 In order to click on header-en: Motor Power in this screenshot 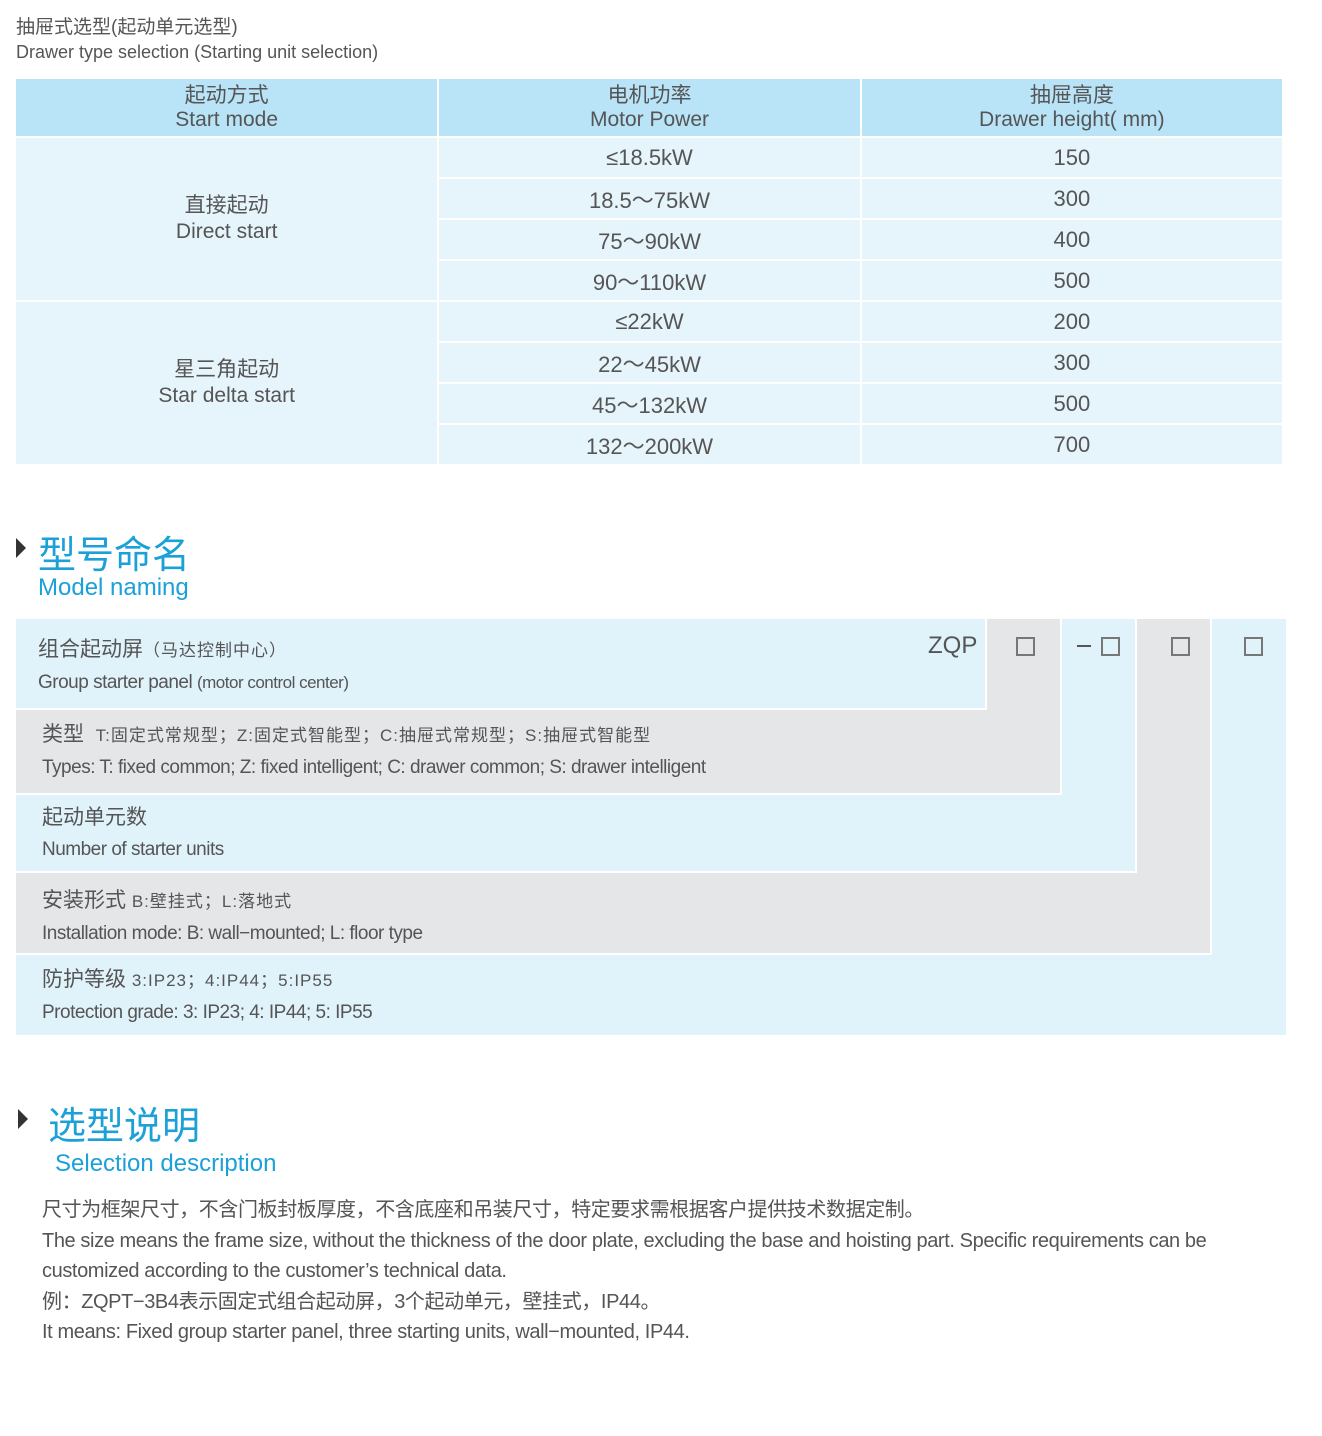, I will do `click(649, 119)`.